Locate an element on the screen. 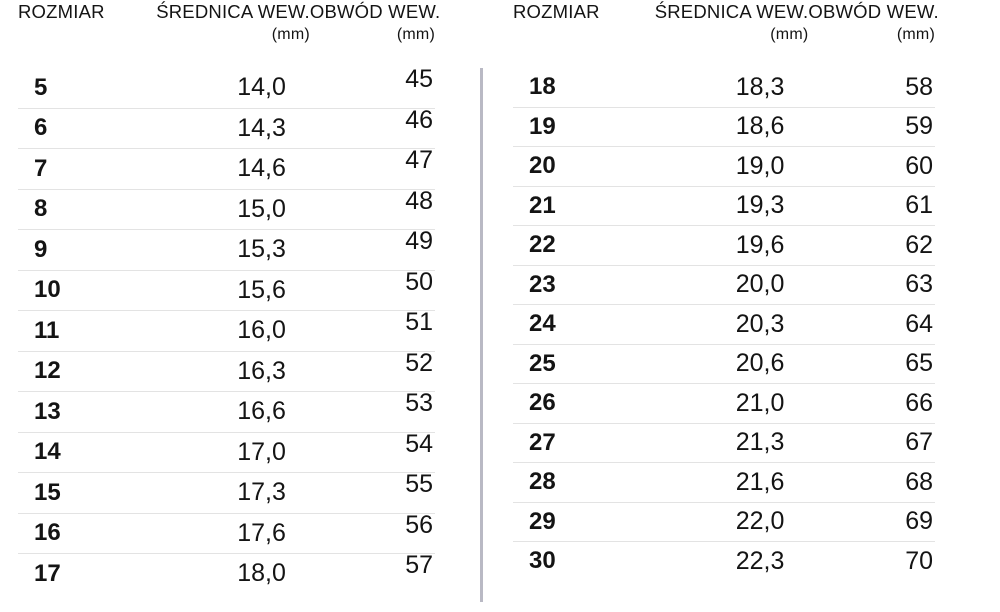 The image size is (1000, 612). table-row: 26 21,0 66 is located at coordinates (724, 403).